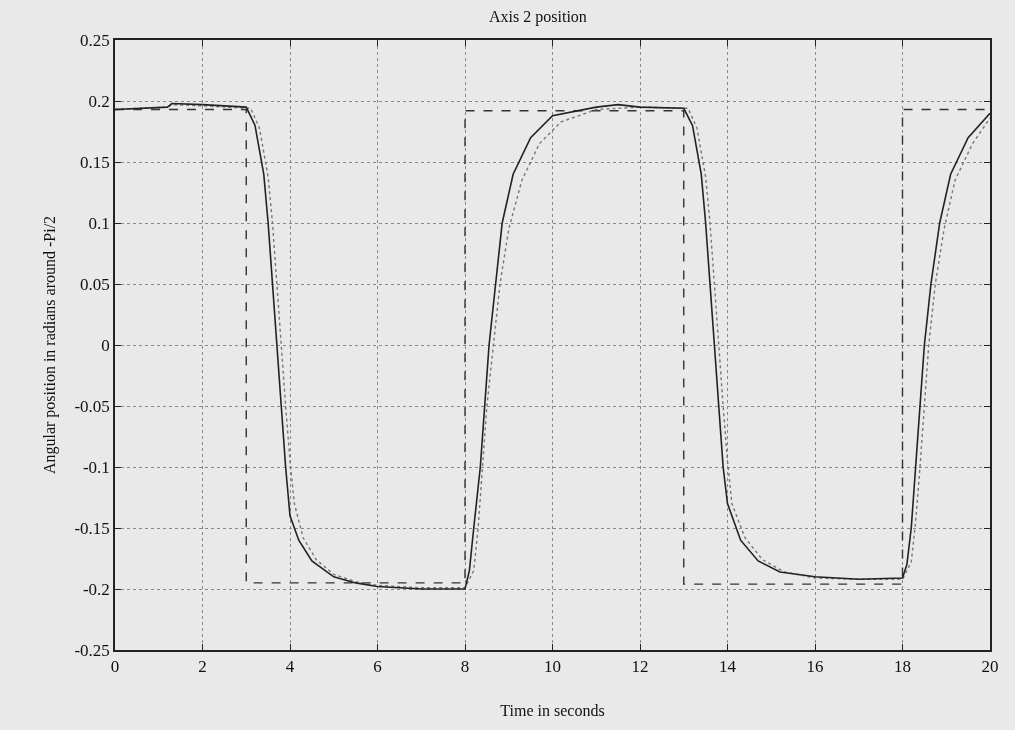  I want to click on x-tick-label: 4, so click(290, 667).